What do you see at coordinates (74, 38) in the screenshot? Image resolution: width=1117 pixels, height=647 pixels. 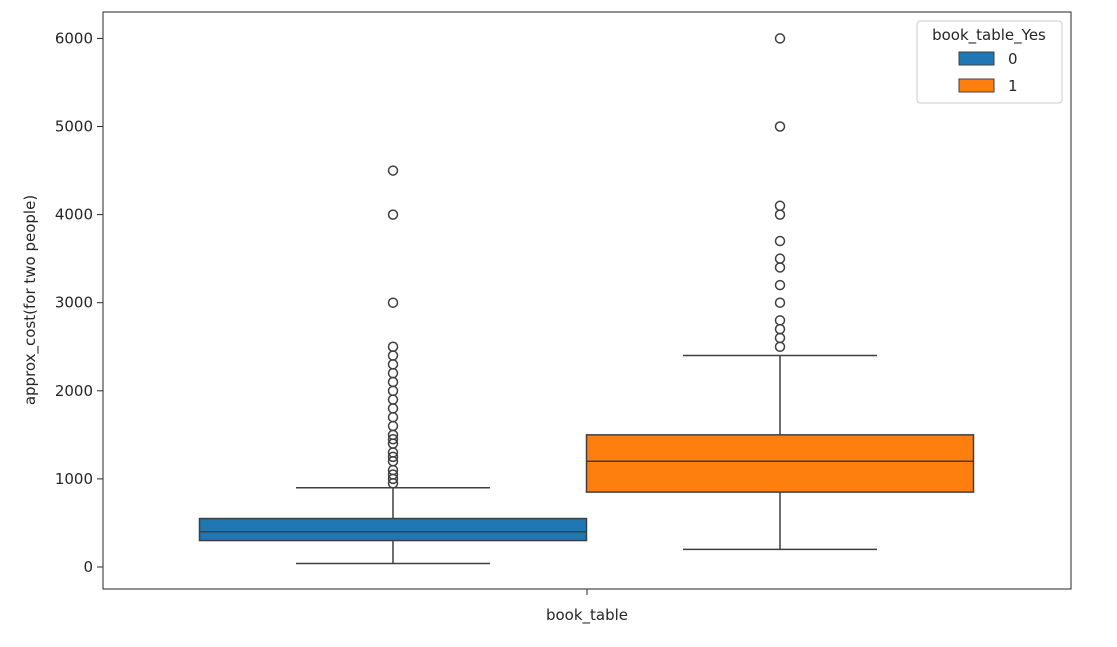 I see `y-tick-label: 6000` at bounding box center [74, 38].